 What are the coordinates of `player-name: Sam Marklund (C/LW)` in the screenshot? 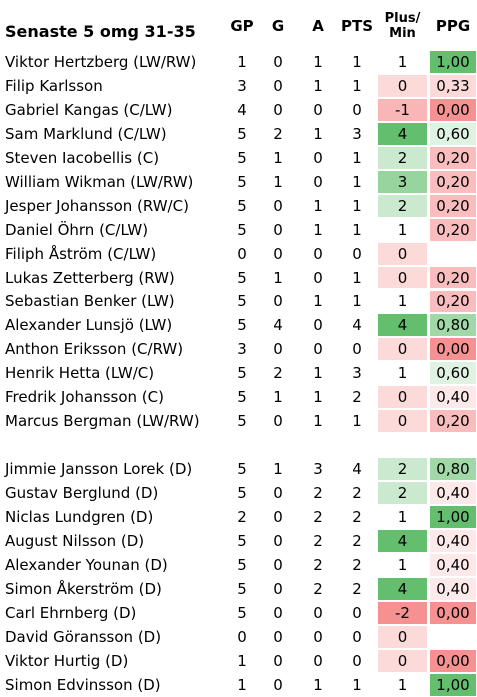 It's located at (86, 133).